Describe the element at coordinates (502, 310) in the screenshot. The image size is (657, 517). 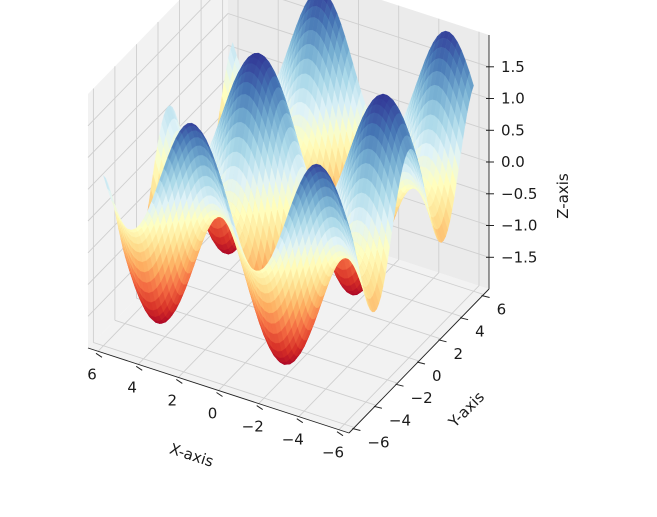
I see `y-tick-label: 6` at that location.